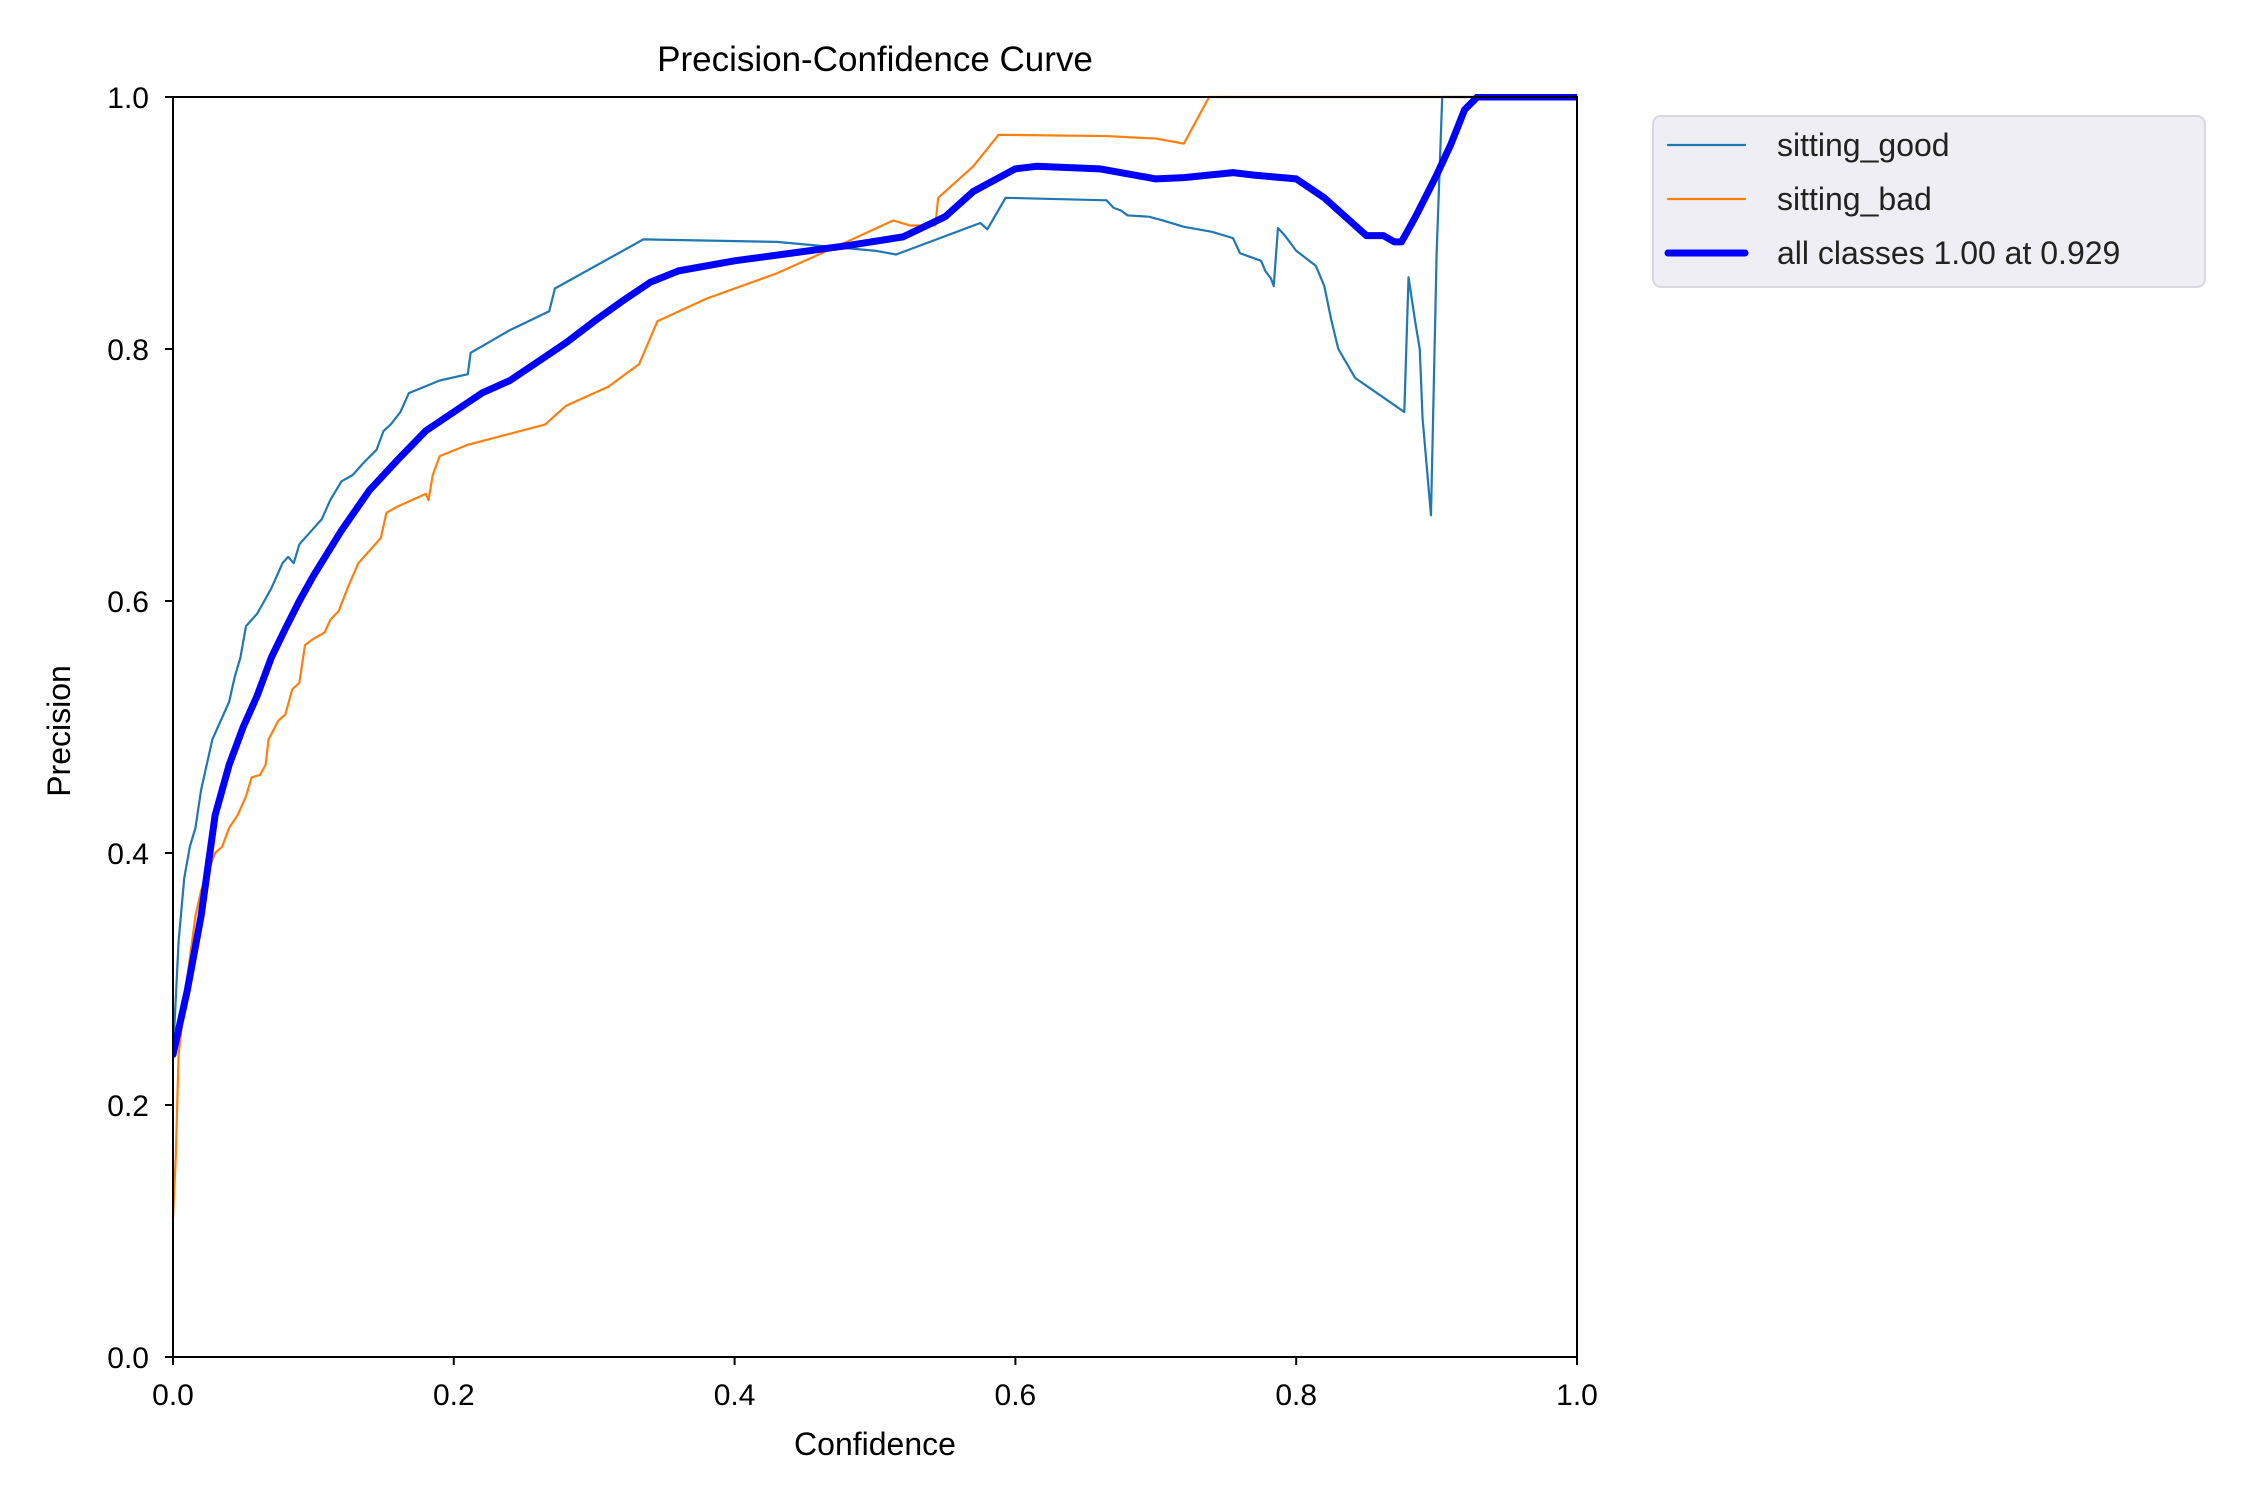 This screenshot has height=1500, width=2250. I want to click on legend-label: all classes 1.00 at 0.929, so click(1948, 253).